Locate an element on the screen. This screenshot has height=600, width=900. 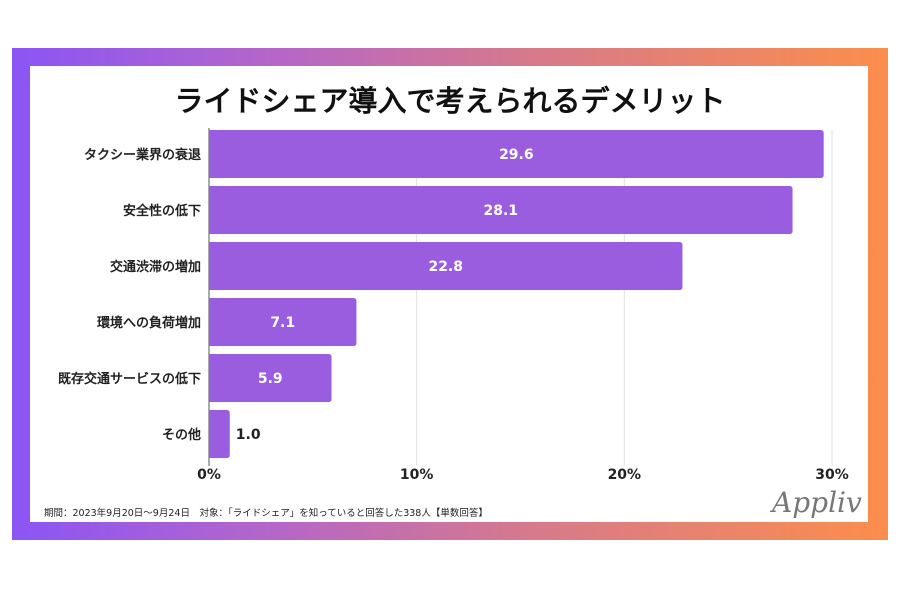
value-label: 1.0 is located at coordinates (248, 435).